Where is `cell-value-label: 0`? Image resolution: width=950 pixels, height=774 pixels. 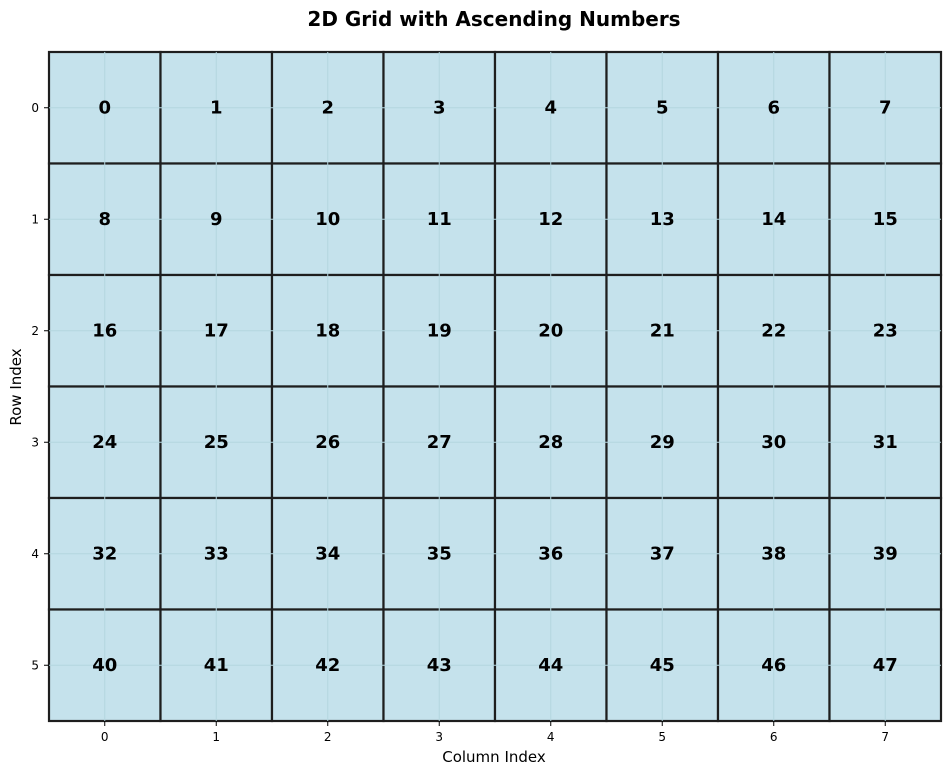
cell-value-label: 0 is located at coordinates (104, 107).